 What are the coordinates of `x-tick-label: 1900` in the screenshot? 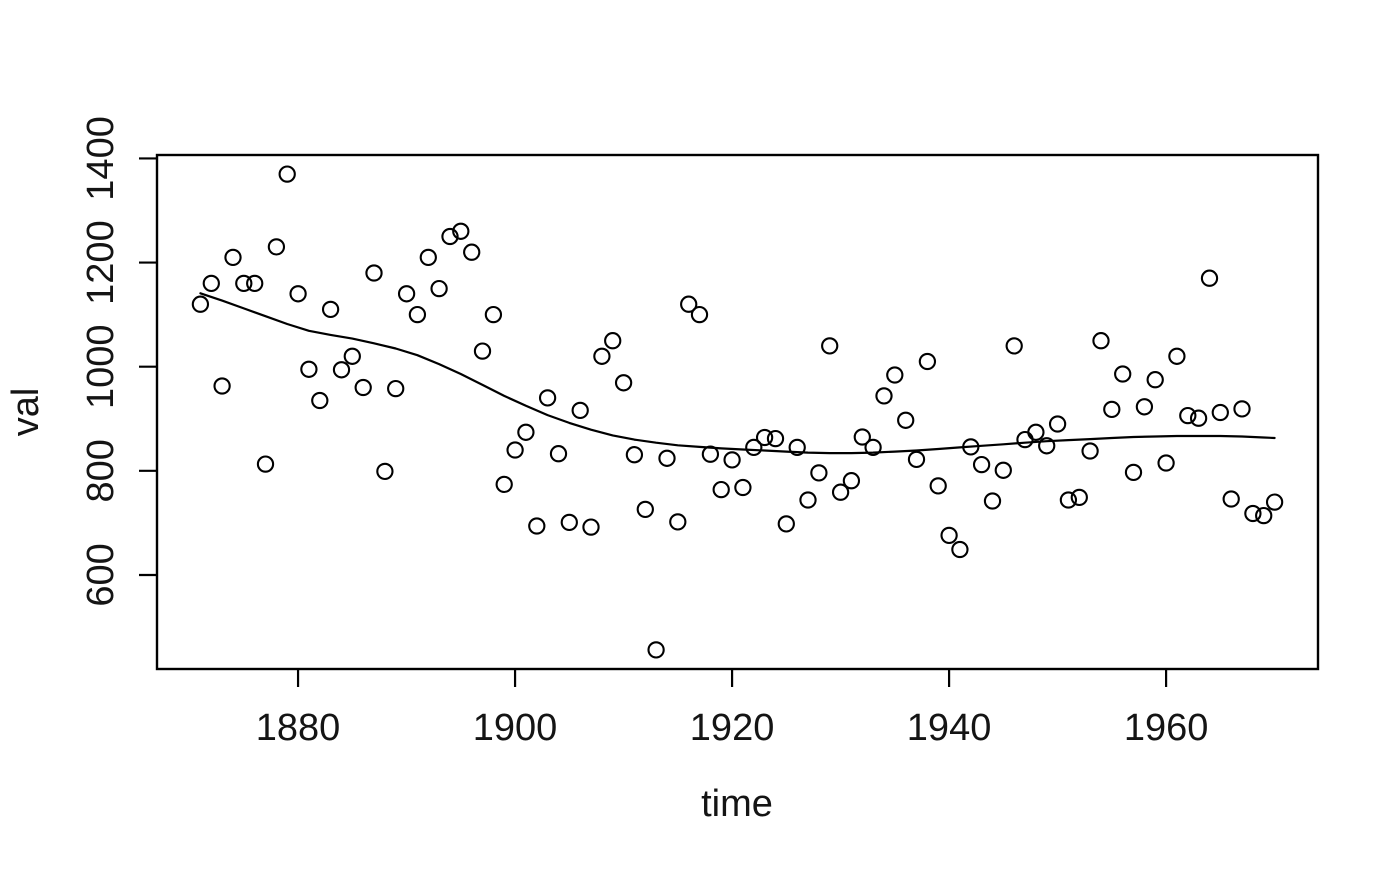 It's located at (515, 728).